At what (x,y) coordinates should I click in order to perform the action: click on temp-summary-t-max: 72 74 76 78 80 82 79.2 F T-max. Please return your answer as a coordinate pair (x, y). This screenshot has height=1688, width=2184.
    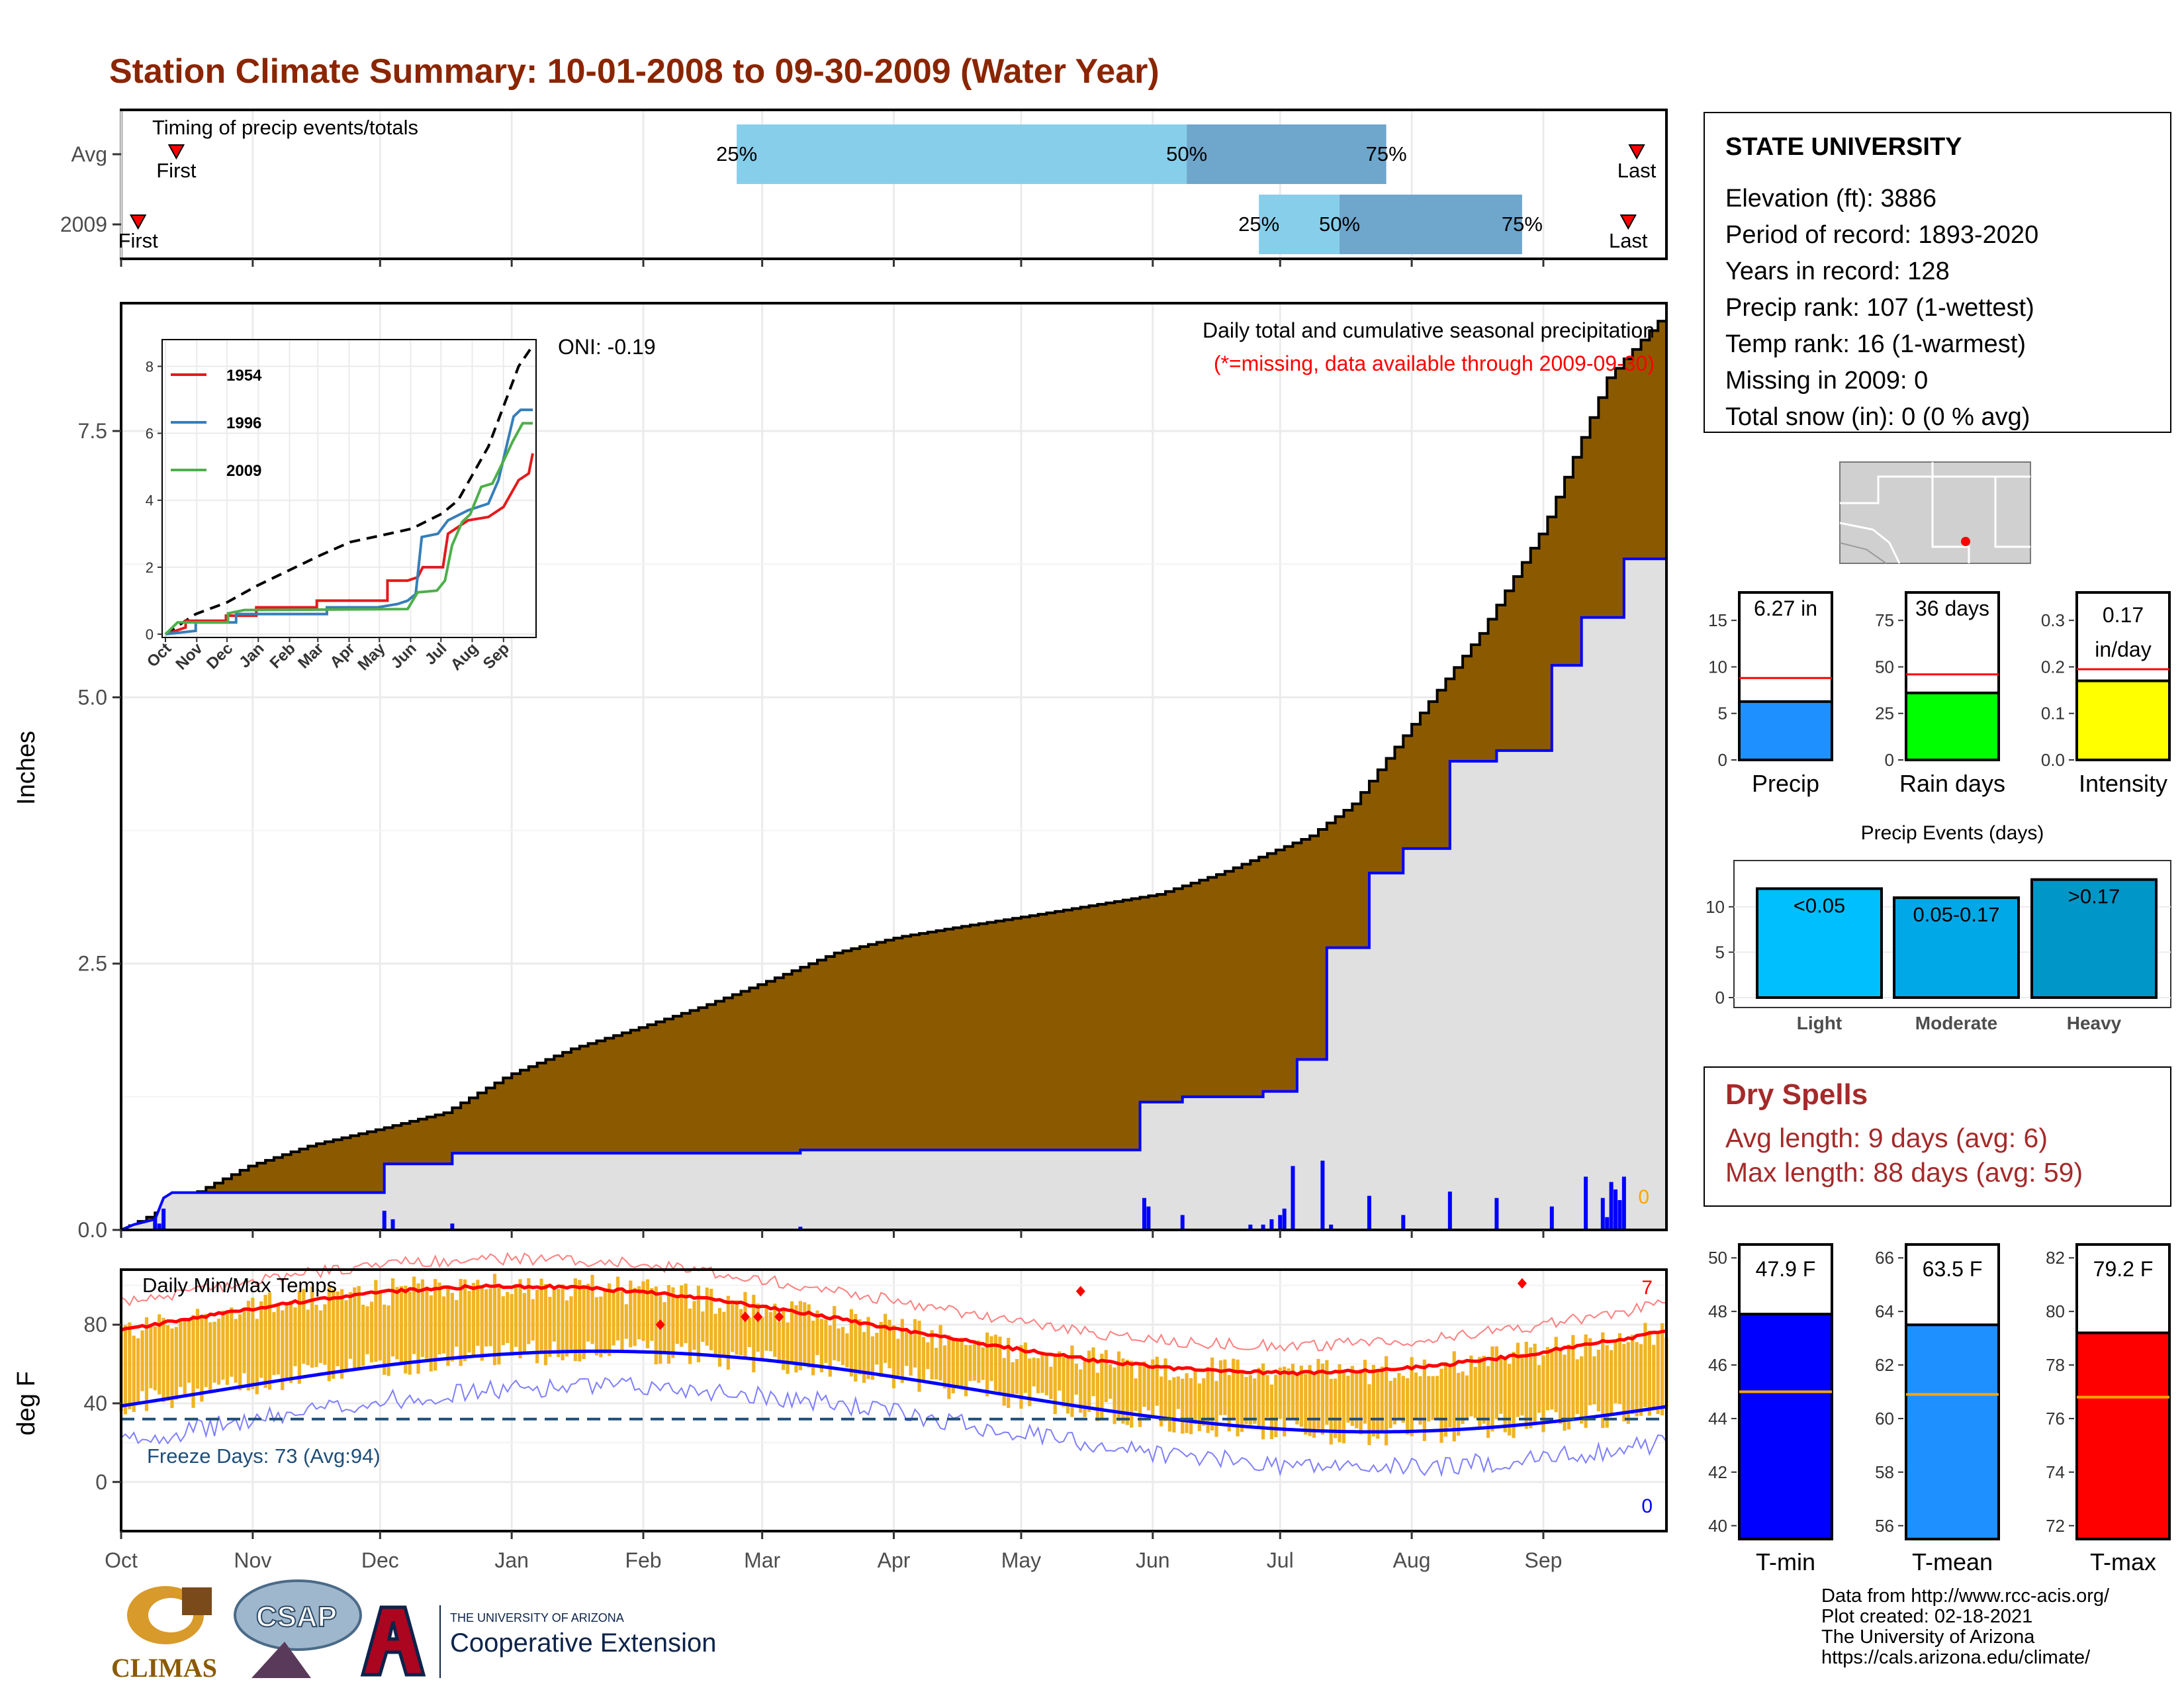
    Looking at the image, I should click on (2108, 1409).